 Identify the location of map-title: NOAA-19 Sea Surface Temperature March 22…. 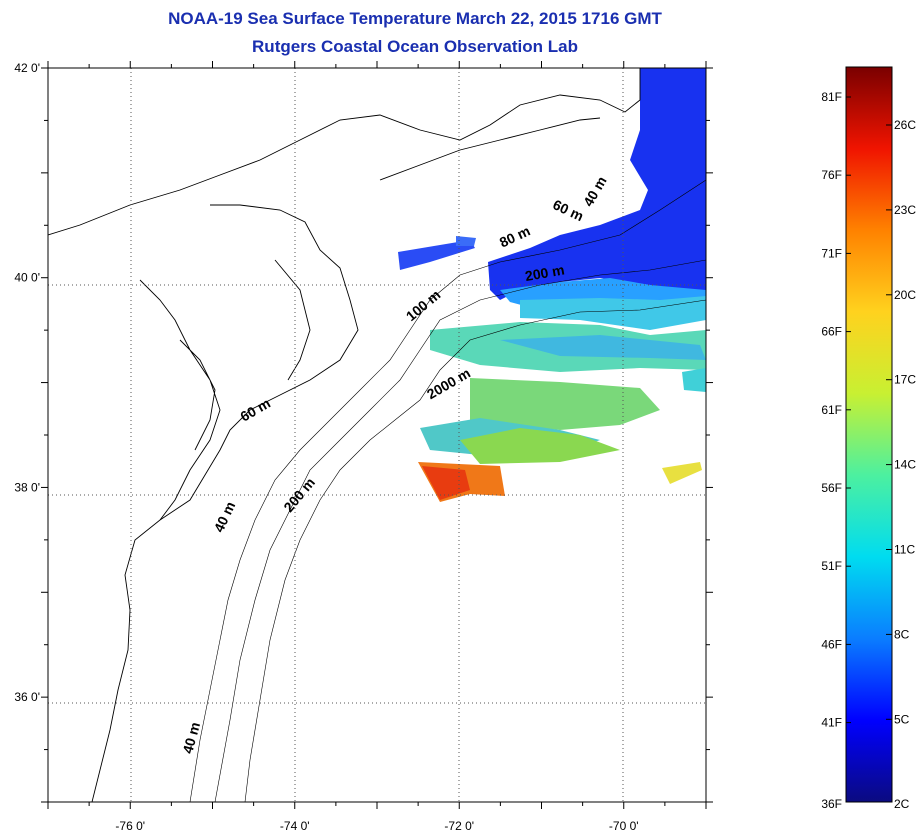
(415, 18).